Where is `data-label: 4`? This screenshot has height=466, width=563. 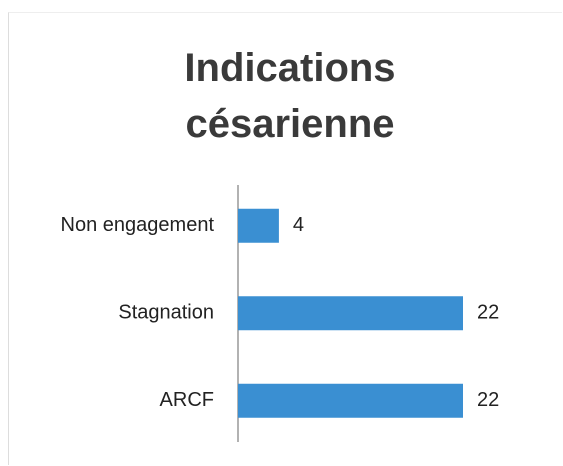 data-label: 4 is located at coordinates (298, 225).